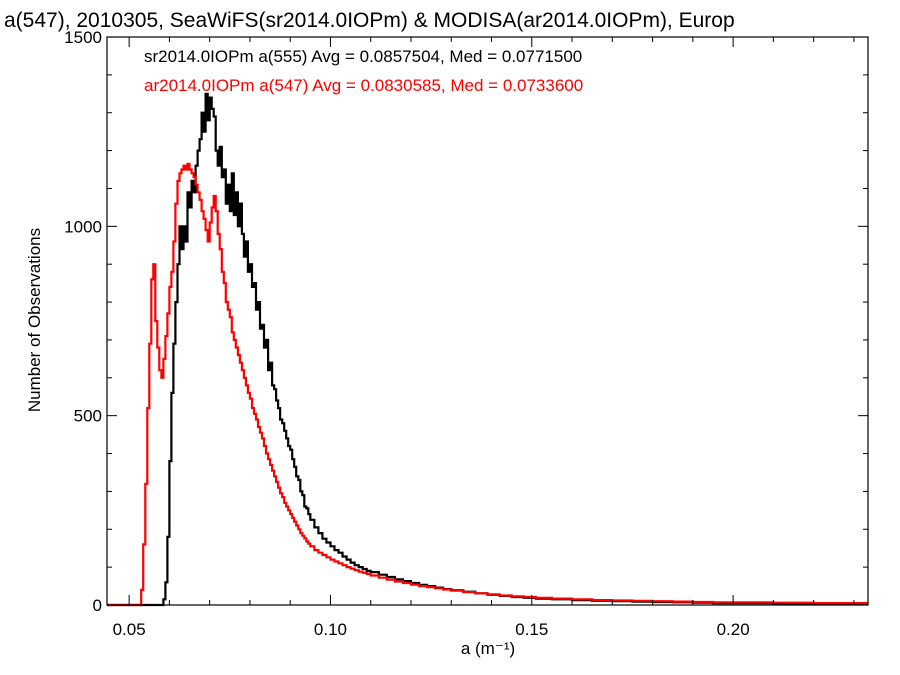  What do you see at coordinates (488, 648) in the screenshot?
I see `x-axis-label: a (m⁻¹)` at bounding box center [488, 648].